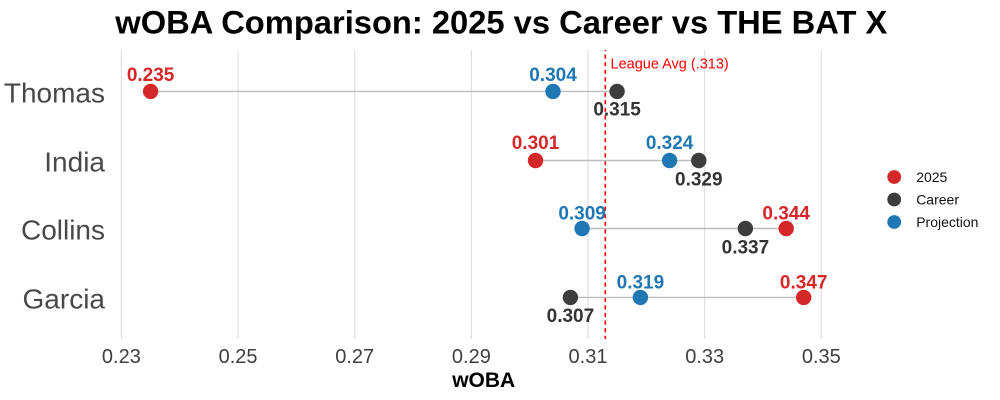  Describe the element at coordinates (704, 357) in the screenshot. I see `svg-text: 0.33` at that location.